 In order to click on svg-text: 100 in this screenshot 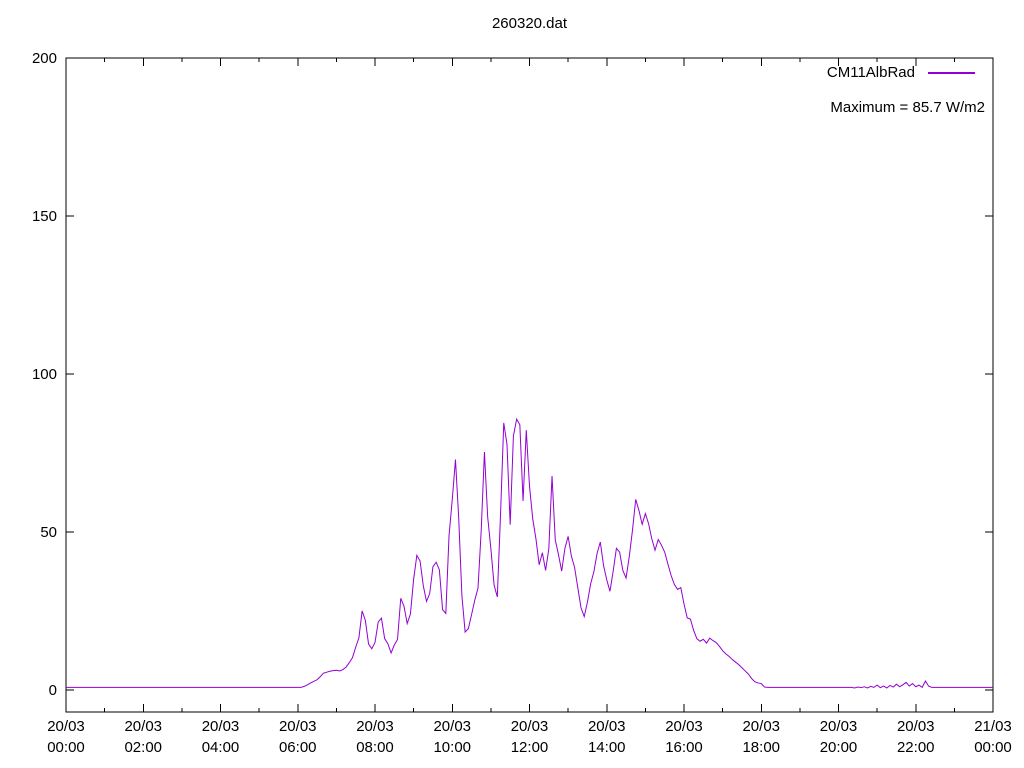, I will do `click(44, 374)`.